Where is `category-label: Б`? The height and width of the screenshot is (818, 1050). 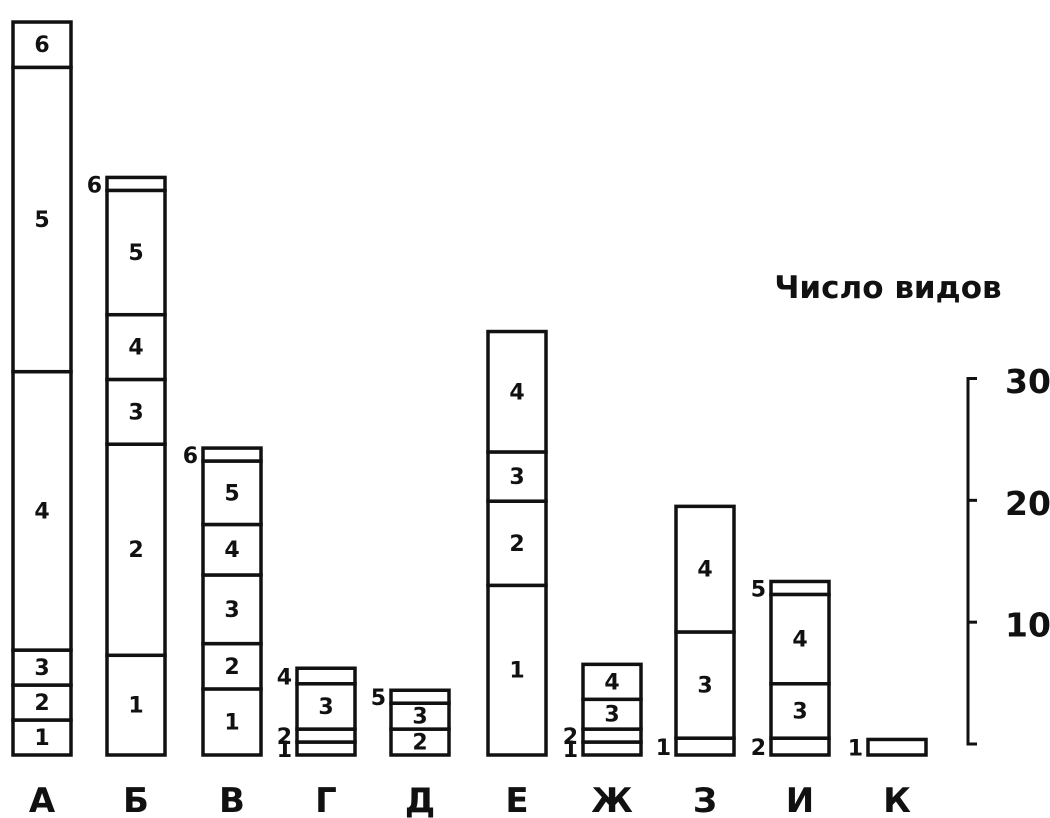
category-label: Б is located at coordinates (136, 799).